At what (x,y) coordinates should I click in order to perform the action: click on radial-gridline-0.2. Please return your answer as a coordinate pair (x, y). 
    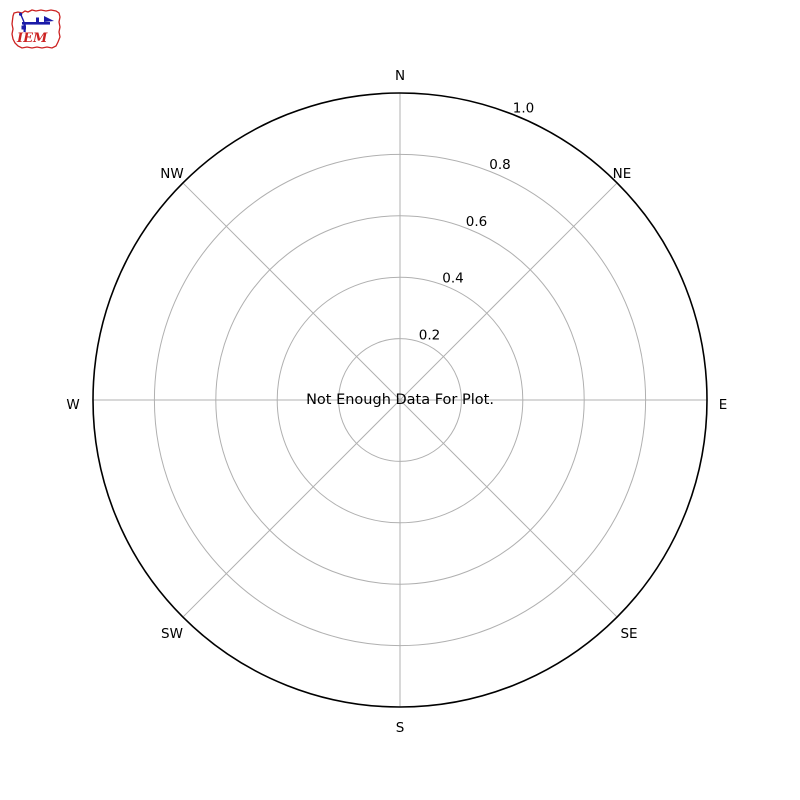
    Looking at the image, I should click on (400, 400).